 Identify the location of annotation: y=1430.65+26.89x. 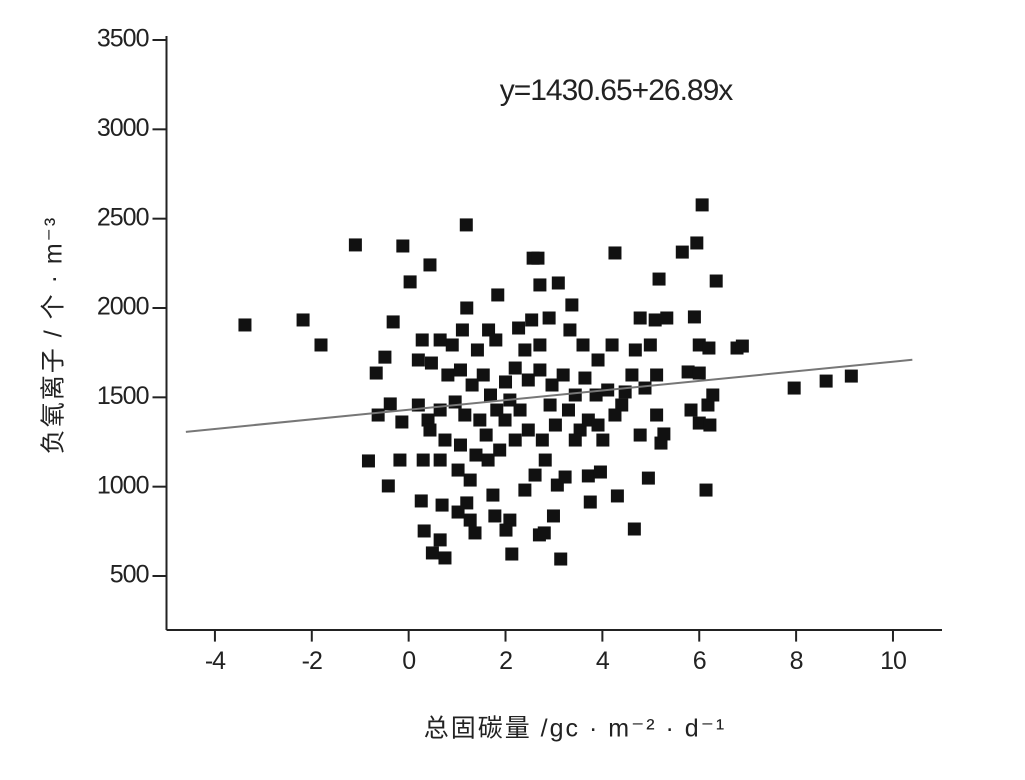
(617, 90).